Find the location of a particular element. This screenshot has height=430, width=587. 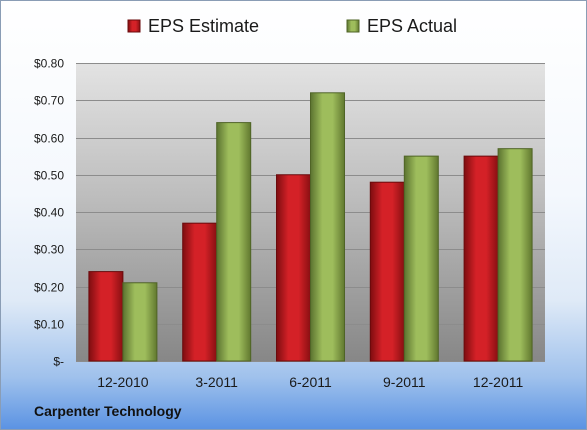

x-axis: 12-2010 3-2011 6-2011 9-2011 12-2011 is located at coordinates (310, 382).